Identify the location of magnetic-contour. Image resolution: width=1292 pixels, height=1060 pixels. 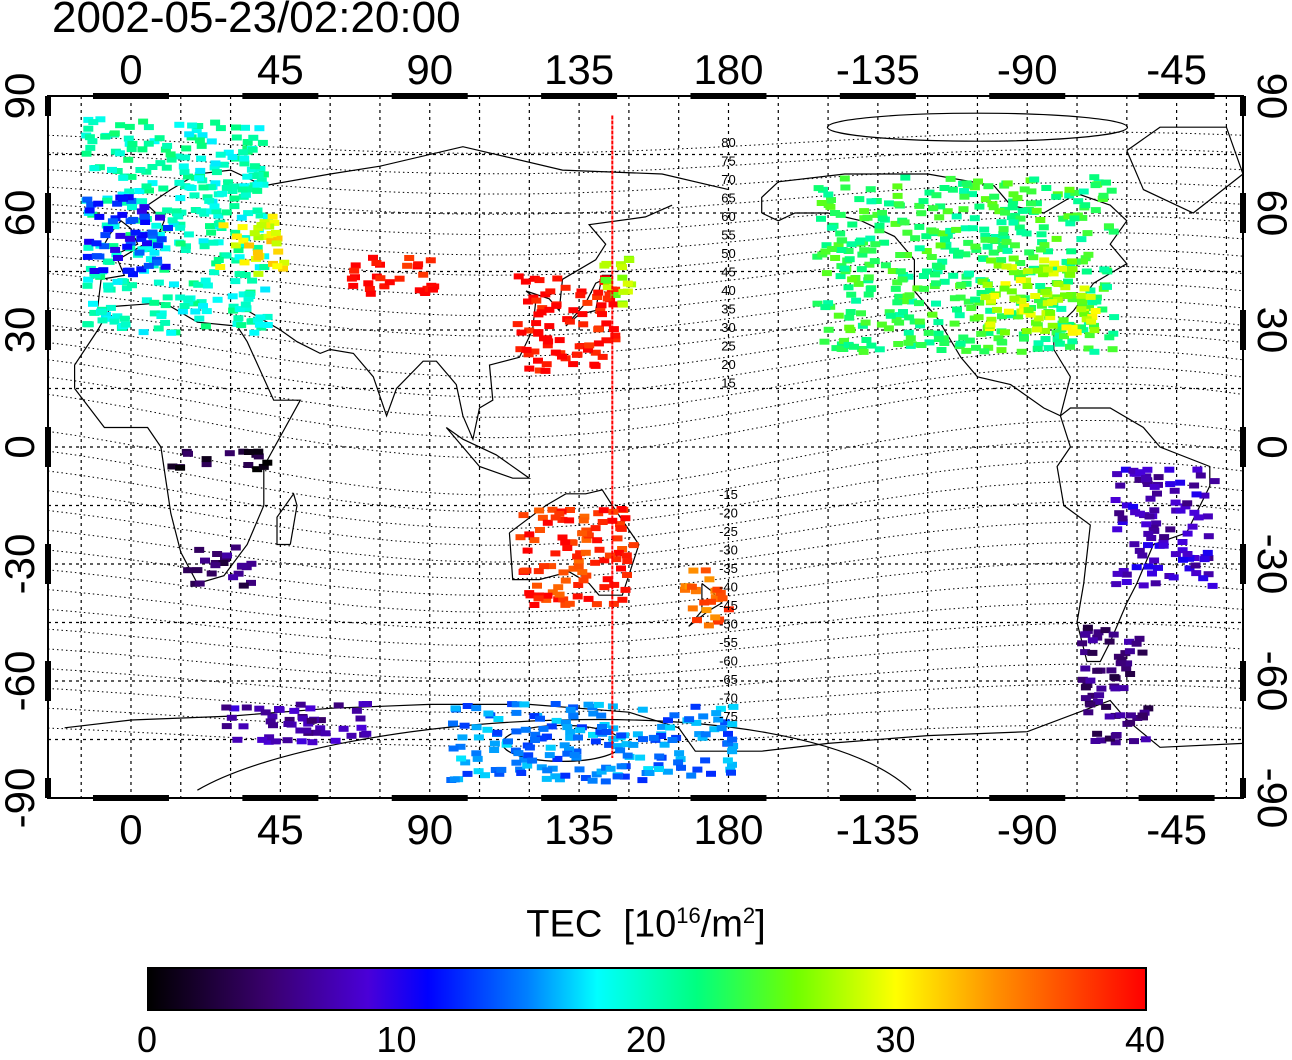
(645, 735).